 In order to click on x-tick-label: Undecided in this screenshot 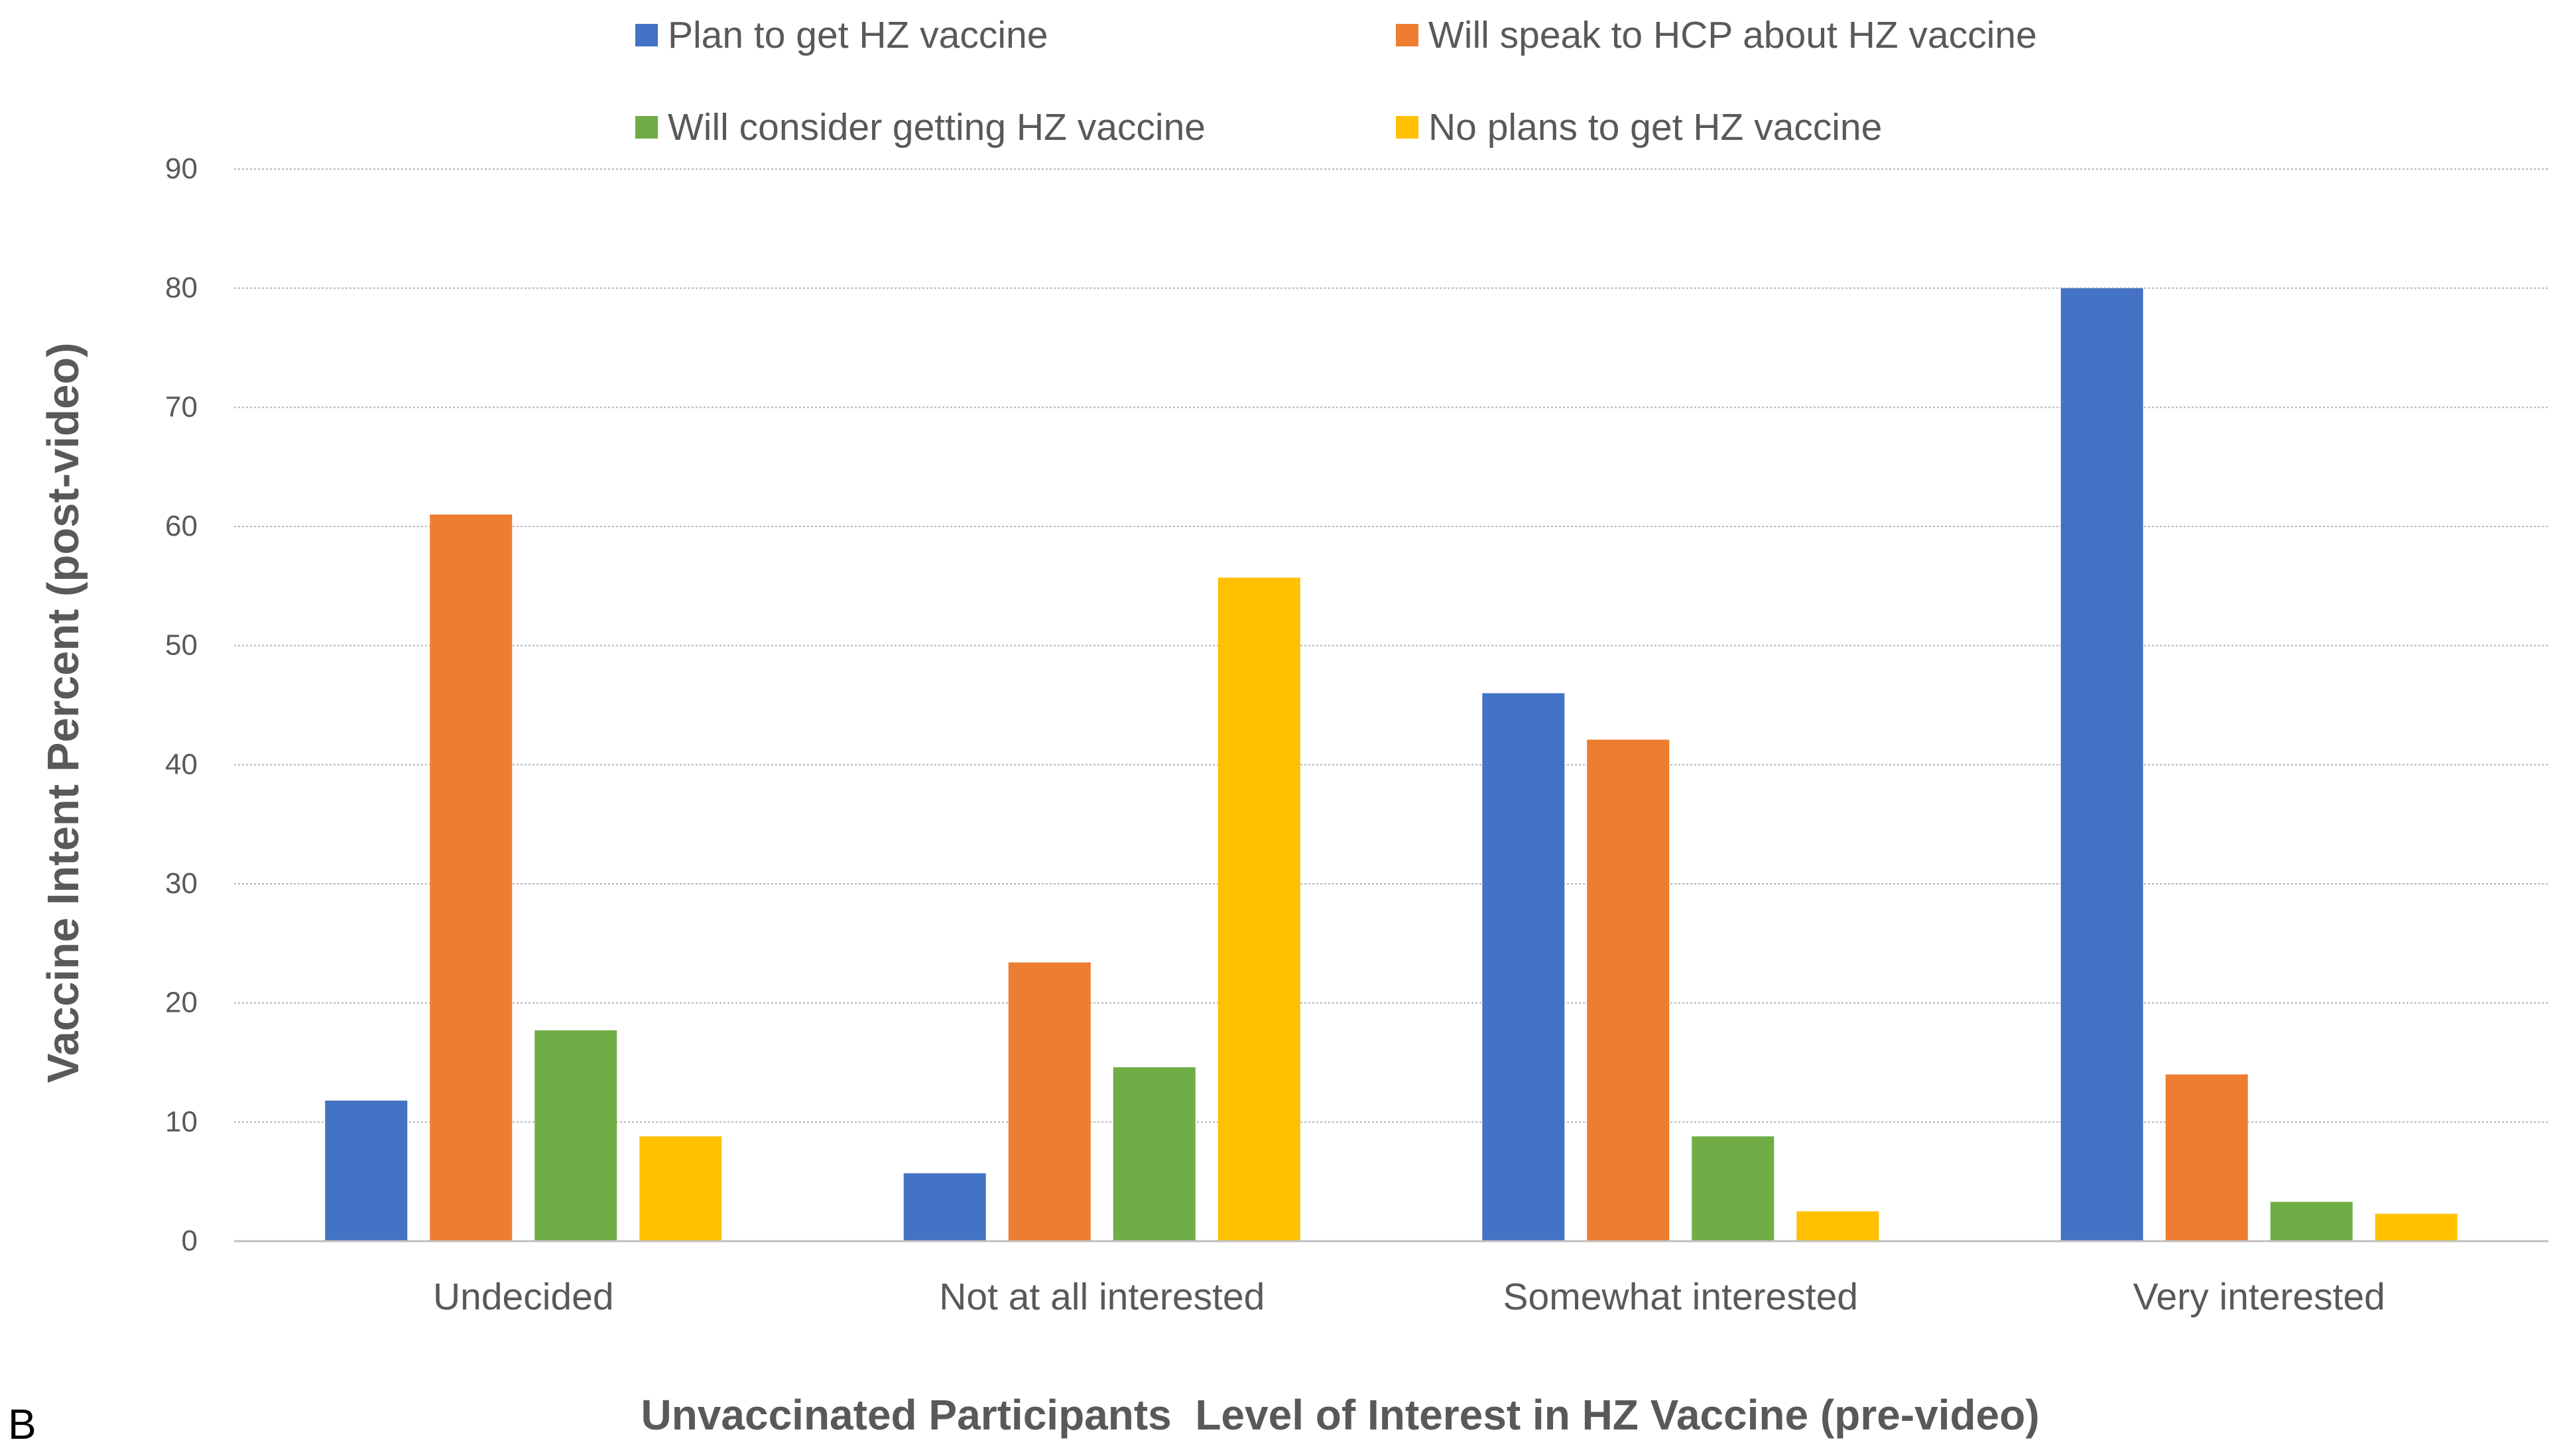, I will do `click(523, 1297)`.